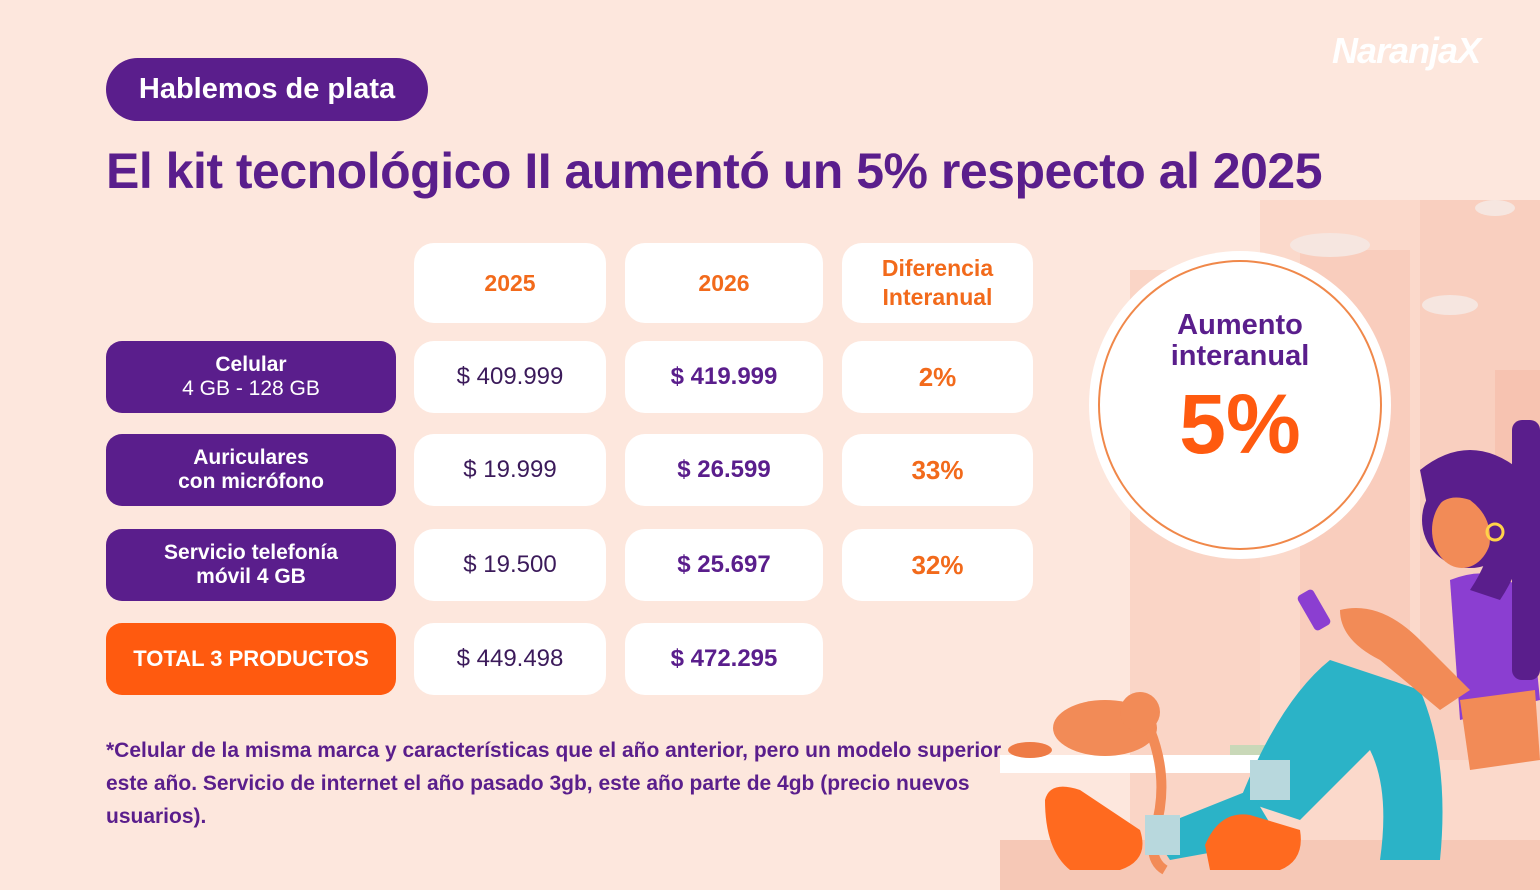  What do you see at coordinates (510, 659) in the screenshot?
I see `value-2025-total: $ 449.498` at bounding box center [510, 659].